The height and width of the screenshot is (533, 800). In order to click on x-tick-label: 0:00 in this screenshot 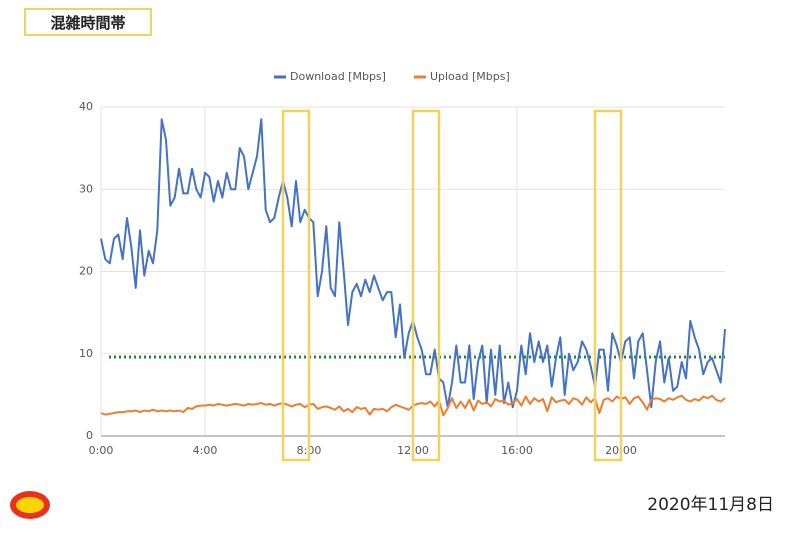, I will do `click(101, 450)`.